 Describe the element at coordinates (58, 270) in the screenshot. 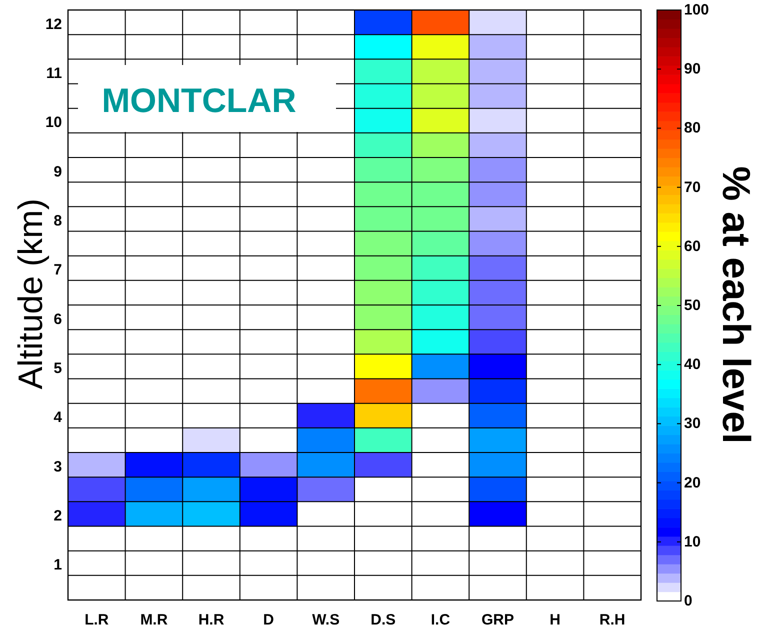

I see `y-tick-label: 7` at that location.